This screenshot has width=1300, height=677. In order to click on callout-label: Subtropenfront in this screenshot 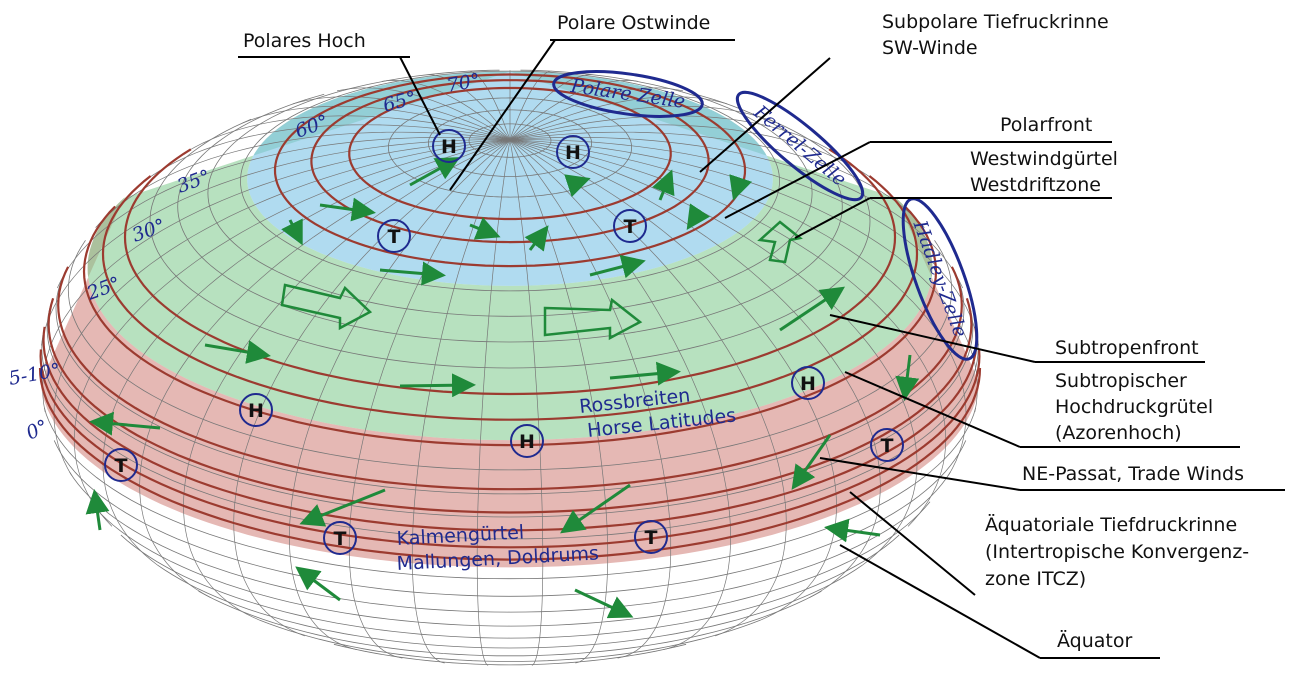, I will do `click(1127, 348)`.